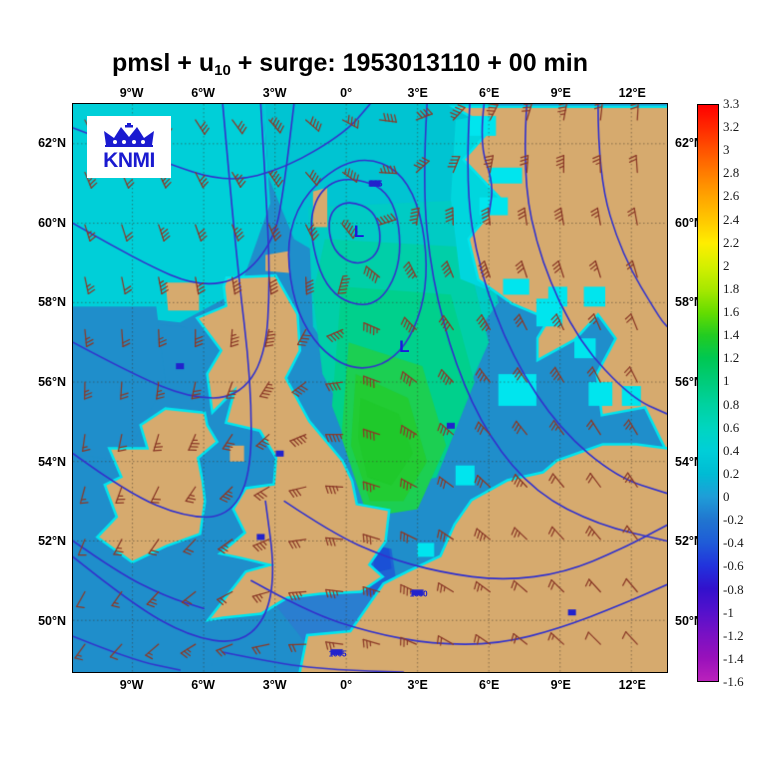 This screenshot has width=760, height=760. What do you see at coordinates (733, 543) in the screenshot?
I see `colorbar-tick: -0.4` at bounding box center [733, 543].